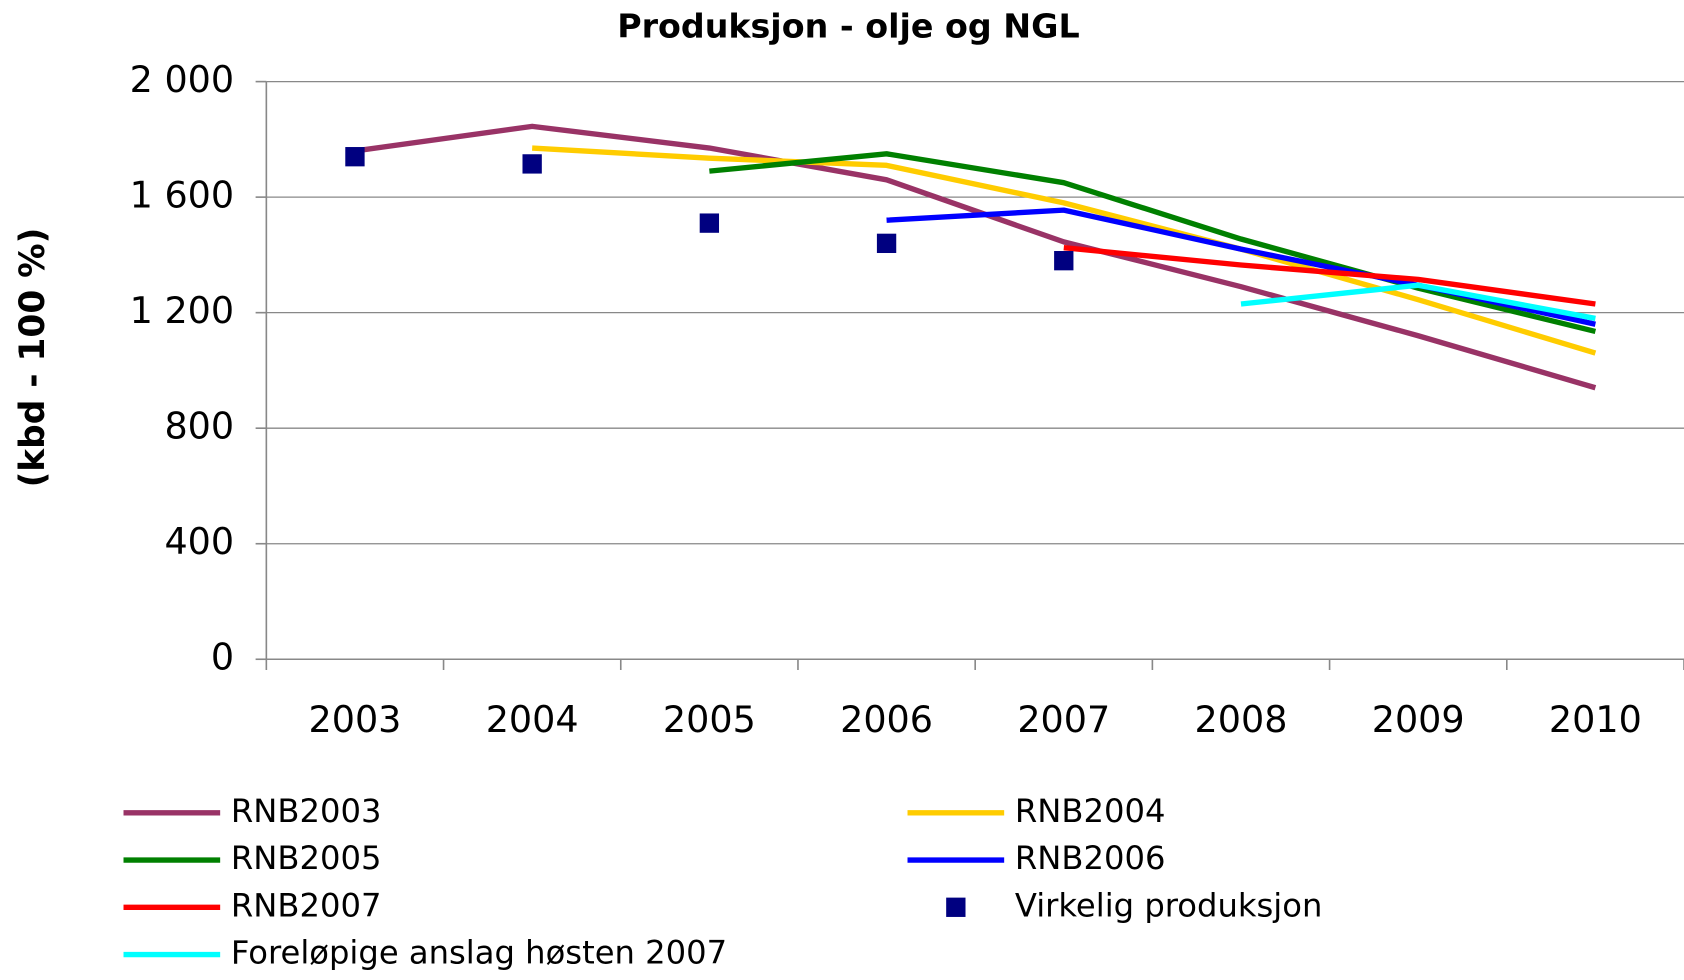  What do you see at coordinates (182, 79) in the screenshot?
I see `y-tick-label: 2 000` at bounding box center [182, 79].